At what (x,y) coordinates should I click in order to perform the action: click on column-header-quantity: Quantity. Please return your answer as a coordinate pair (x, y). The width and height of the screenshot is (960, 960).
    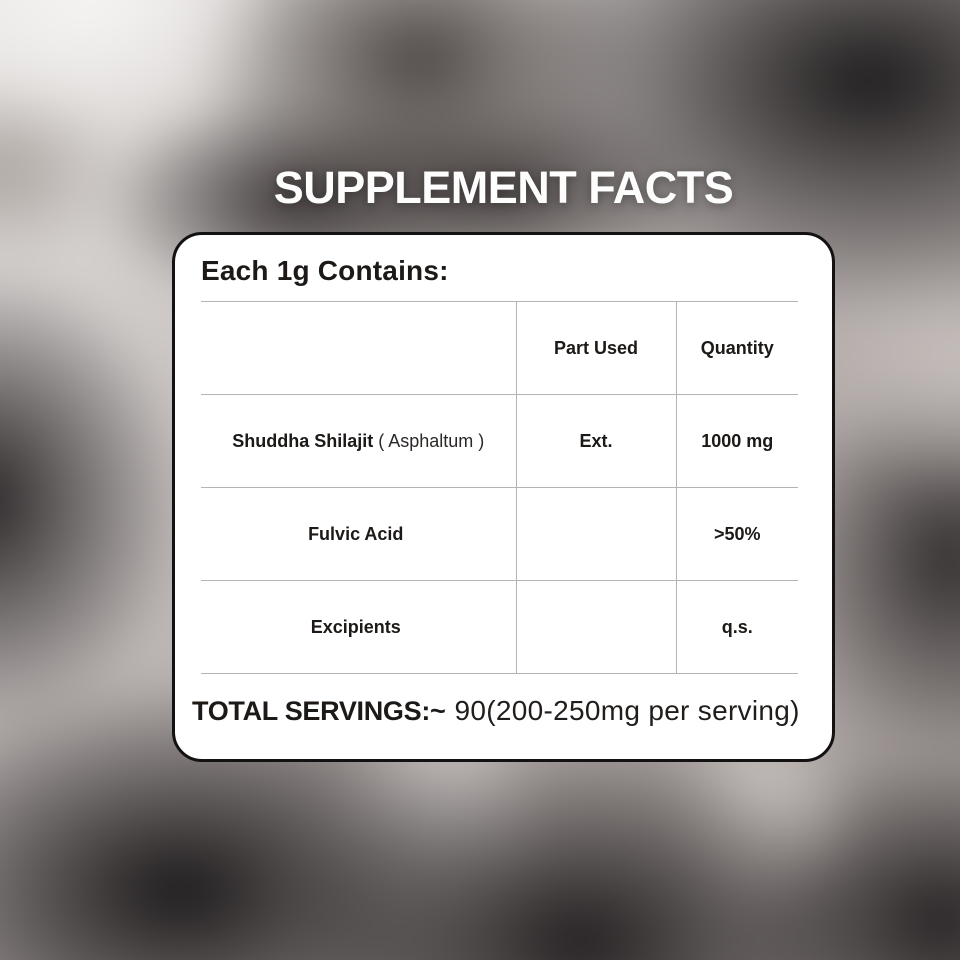
    Looking at the image, I should click on (736, 348).